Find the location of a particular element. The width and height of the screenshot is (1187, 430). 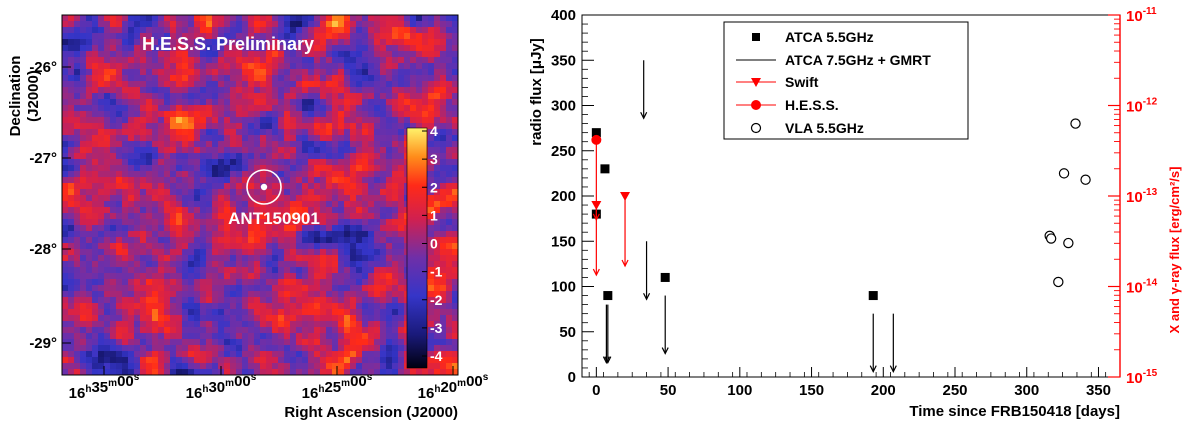

colorbar-tick-label: -2 is located at coordinates (436, 300).